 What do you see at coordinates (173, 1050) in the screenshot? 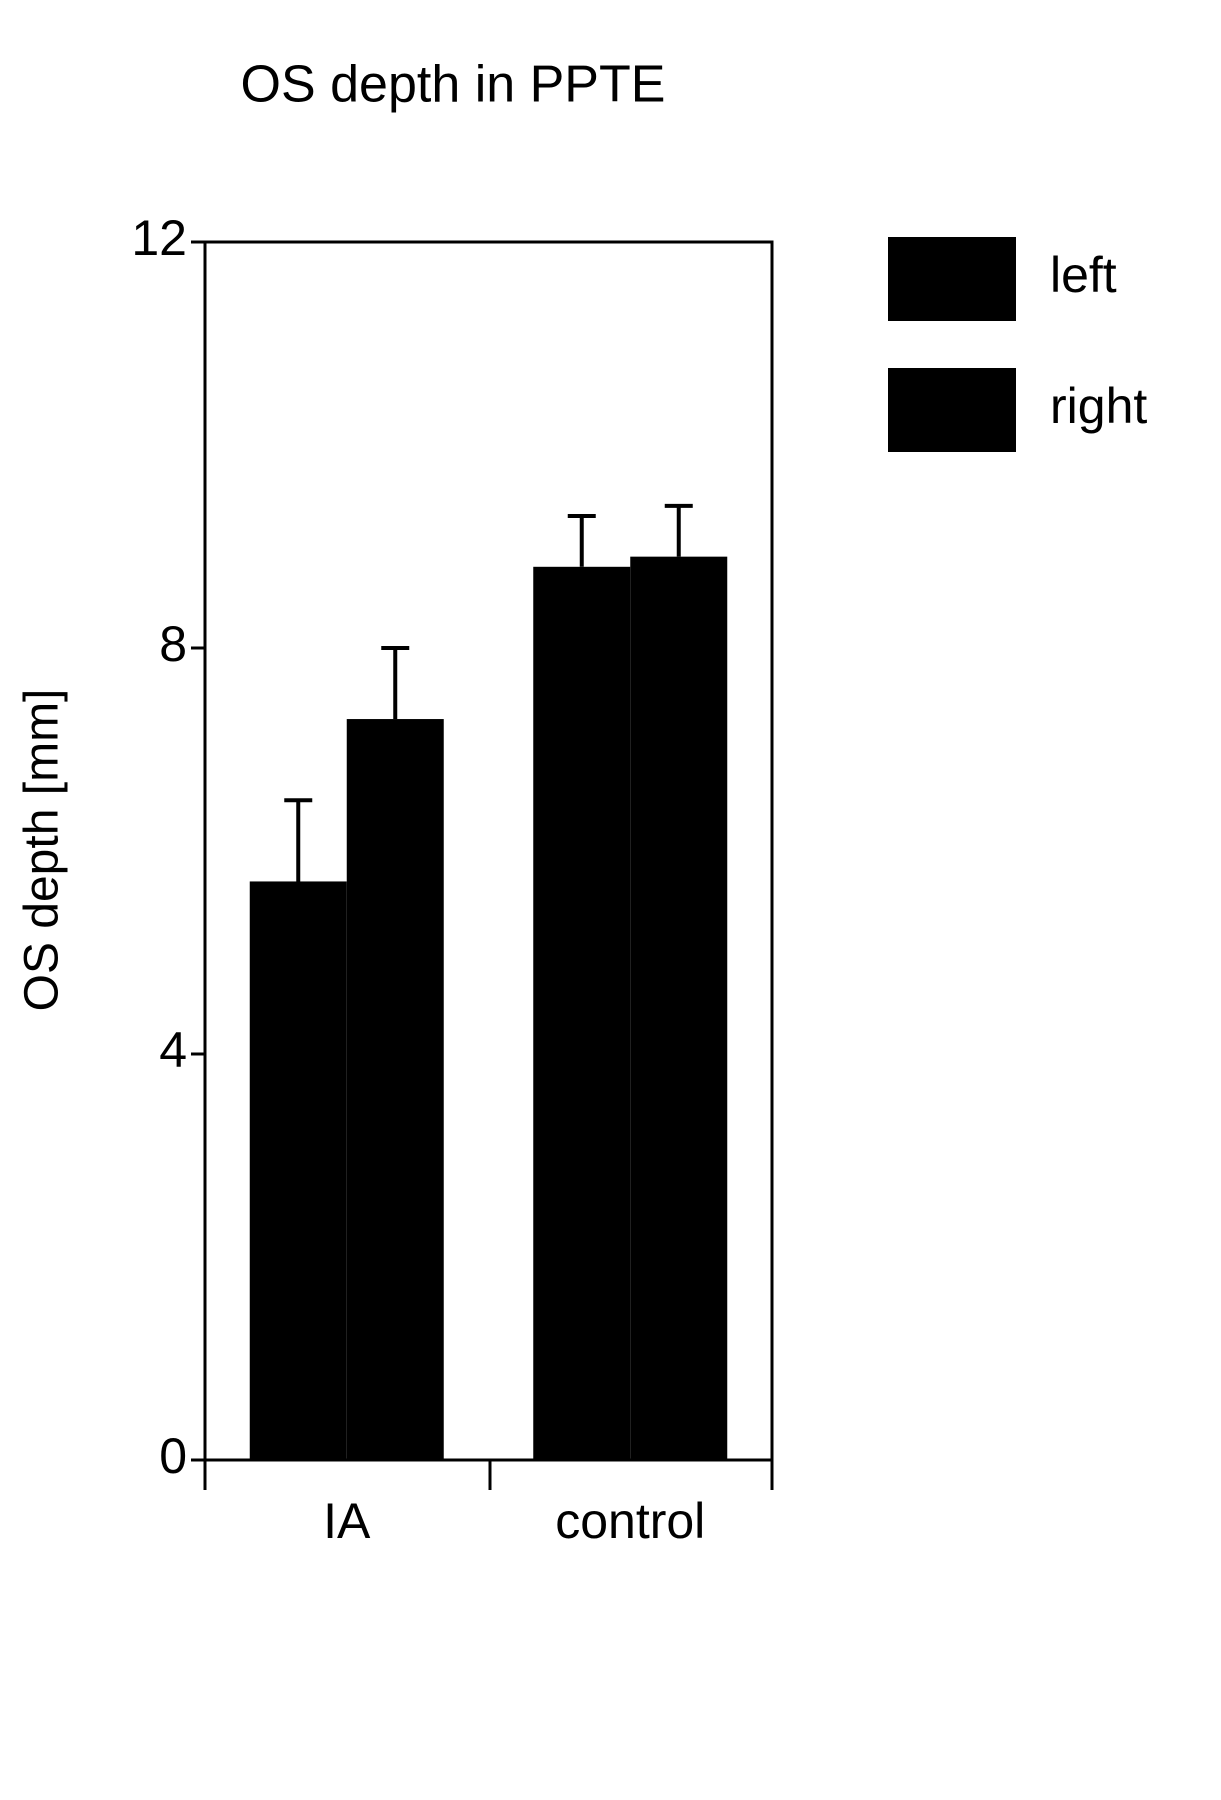
I see `y-tick-label: 4` at bounding box center [173, 1050].